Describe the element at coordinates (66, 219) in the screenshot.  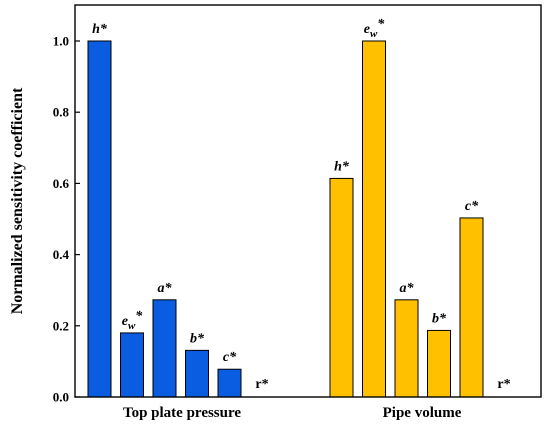
I see `y-ticks-layer: 0.0 0.2 0.4 0.6 0.8 1.0` at that location.